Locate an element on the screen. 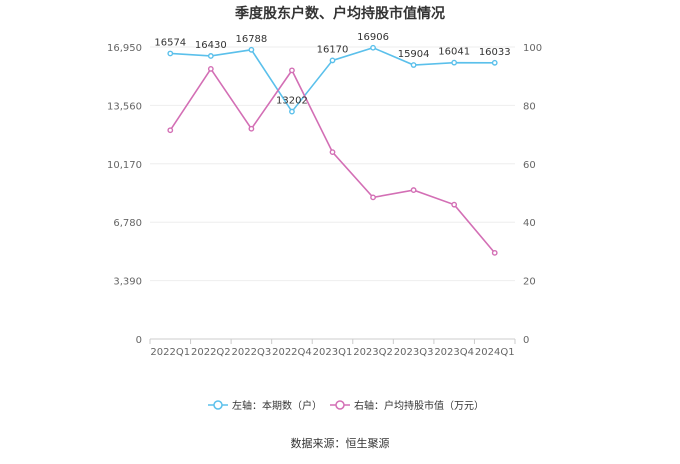 The image size is (680, 464). left-tick-label: 6,780 is located at coordinates (127, 223).